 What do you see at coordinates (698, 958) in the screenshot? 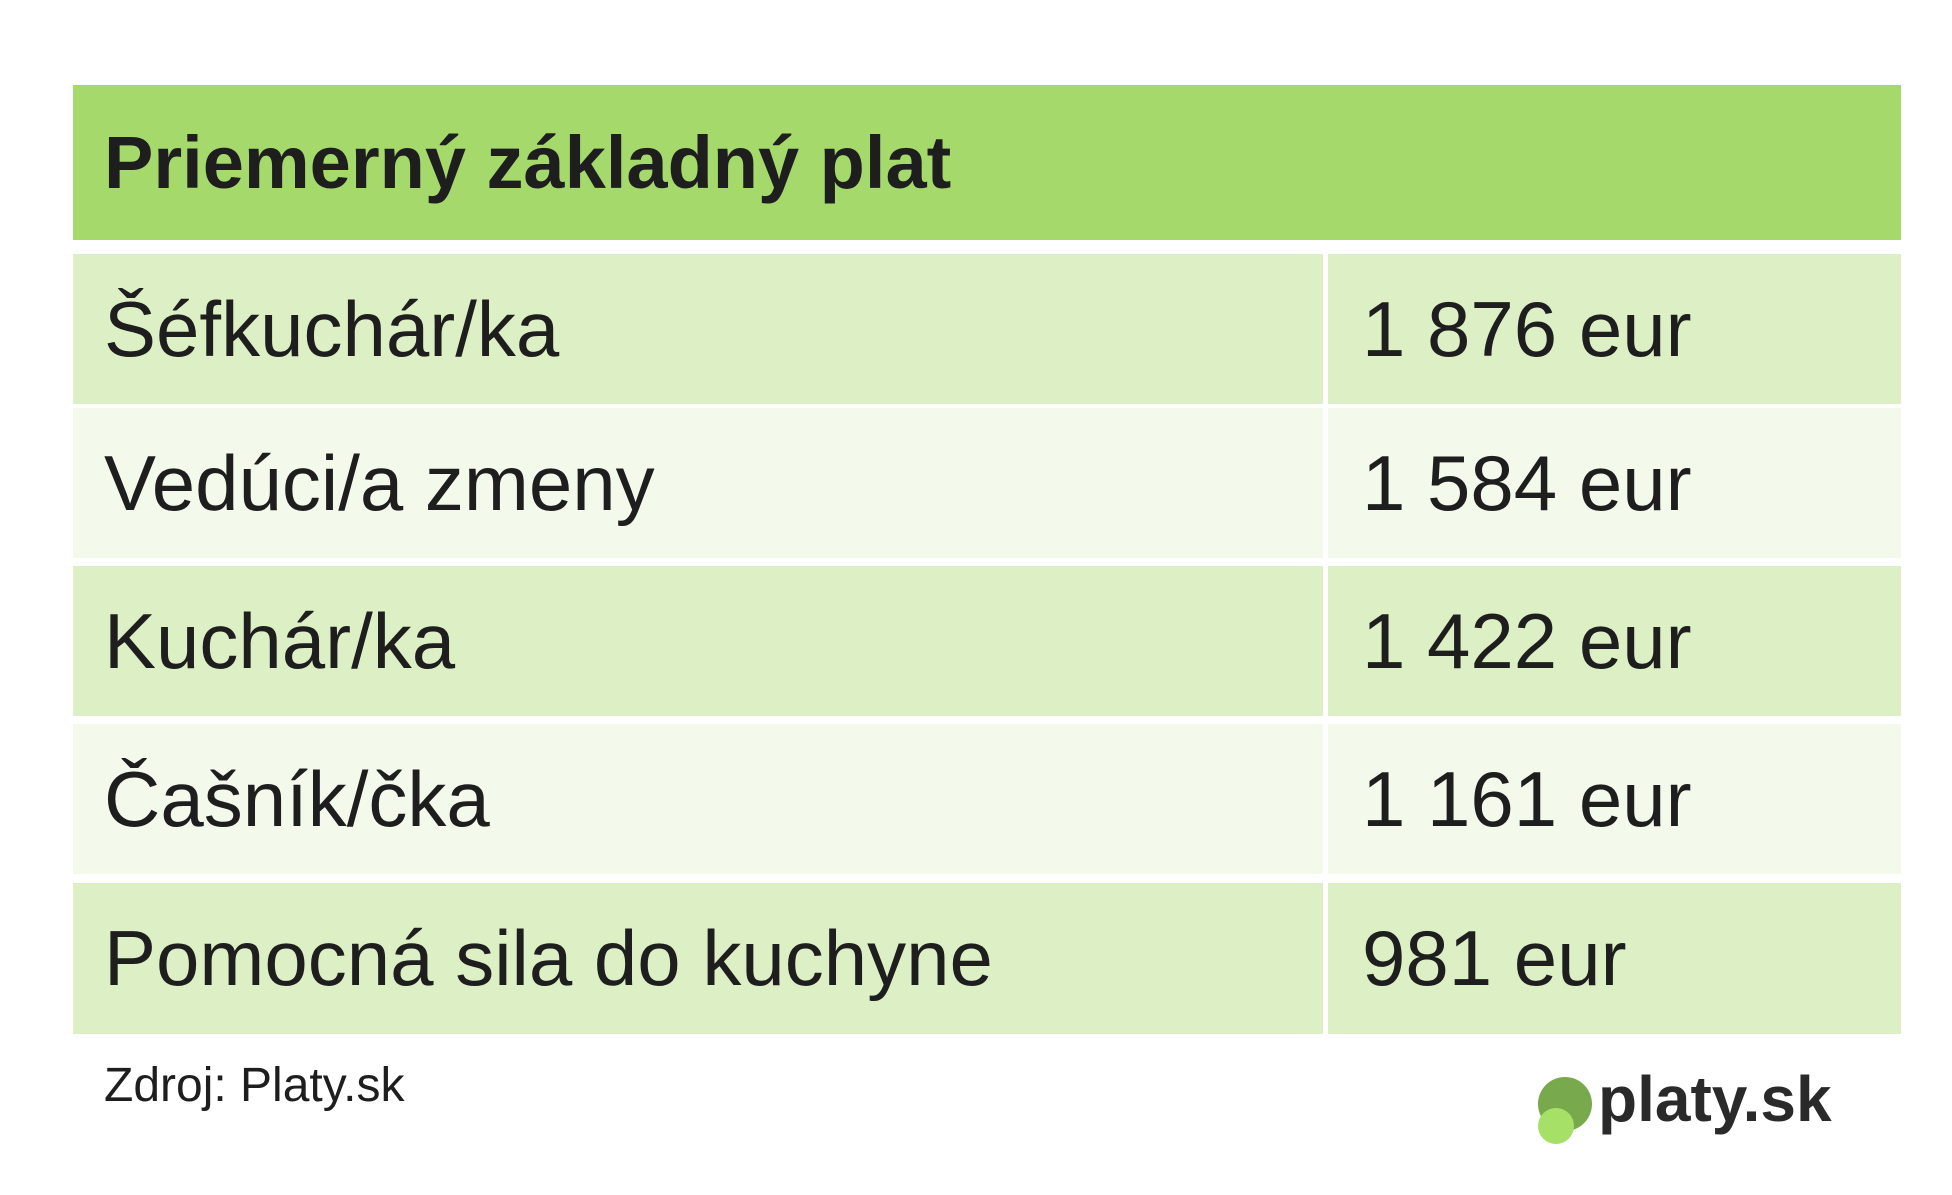
I see `row-label: Pomocná sila do kuchyne` at bounding box center [698, 958].